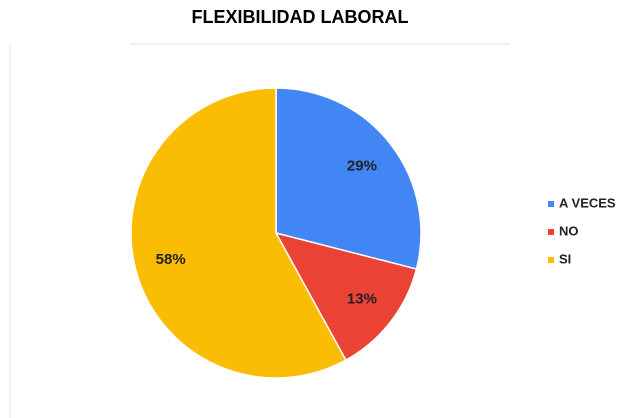 This screenshot has width=642, height=418. What do you see at coordinates (587, 202) in the screenshot?
I see `legend-label: A VECES` at bounding box center [587, 202].